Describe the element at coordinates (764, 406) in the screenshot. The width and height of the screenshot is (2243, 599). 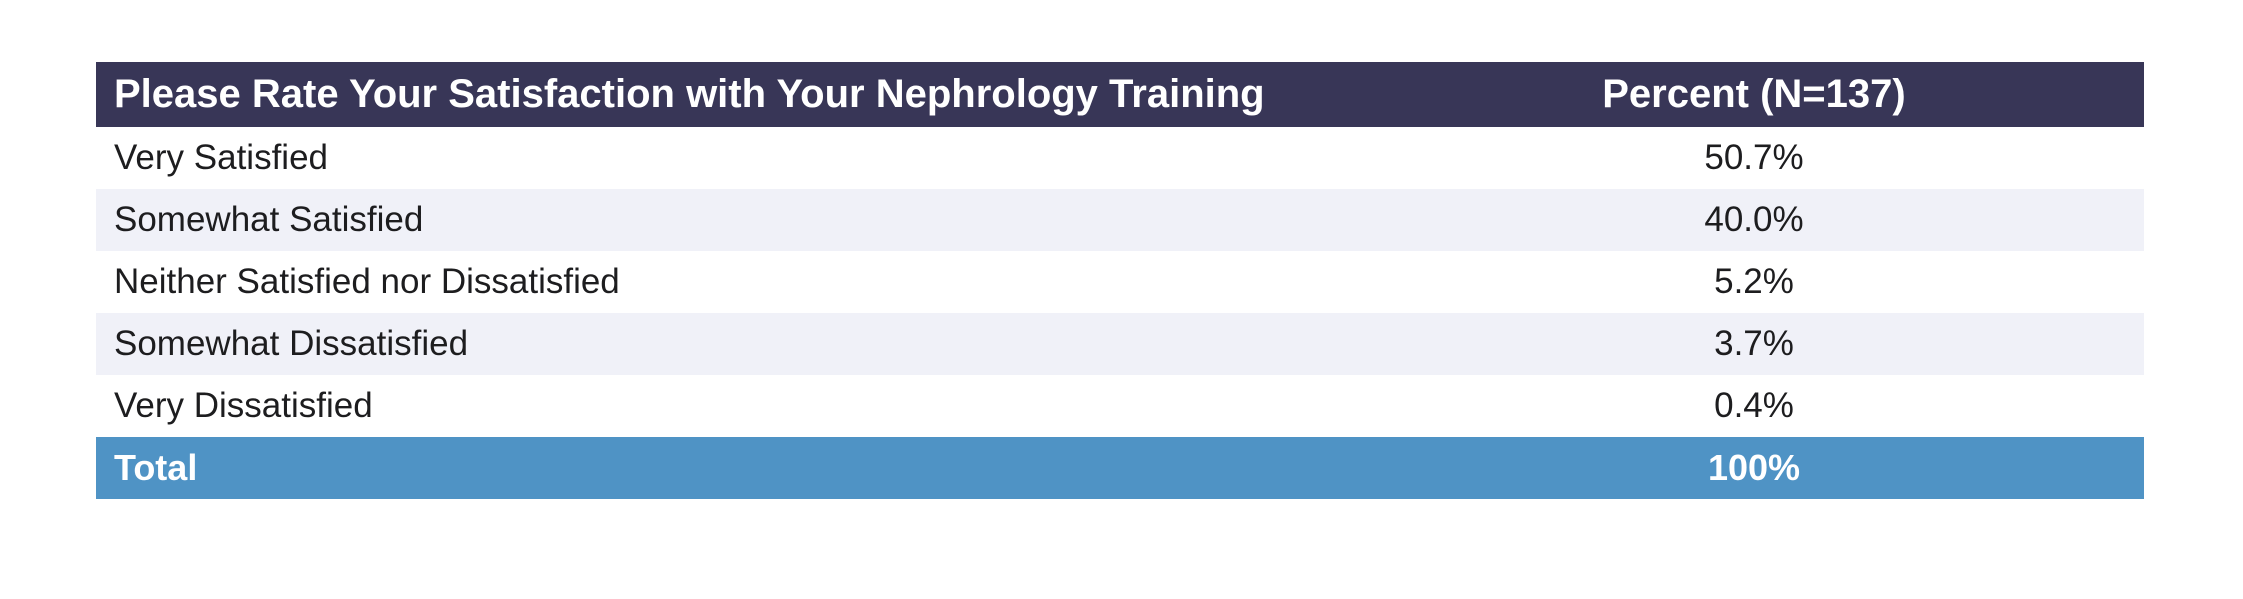
I see `row-label: Very Dissatisfied` at that location.